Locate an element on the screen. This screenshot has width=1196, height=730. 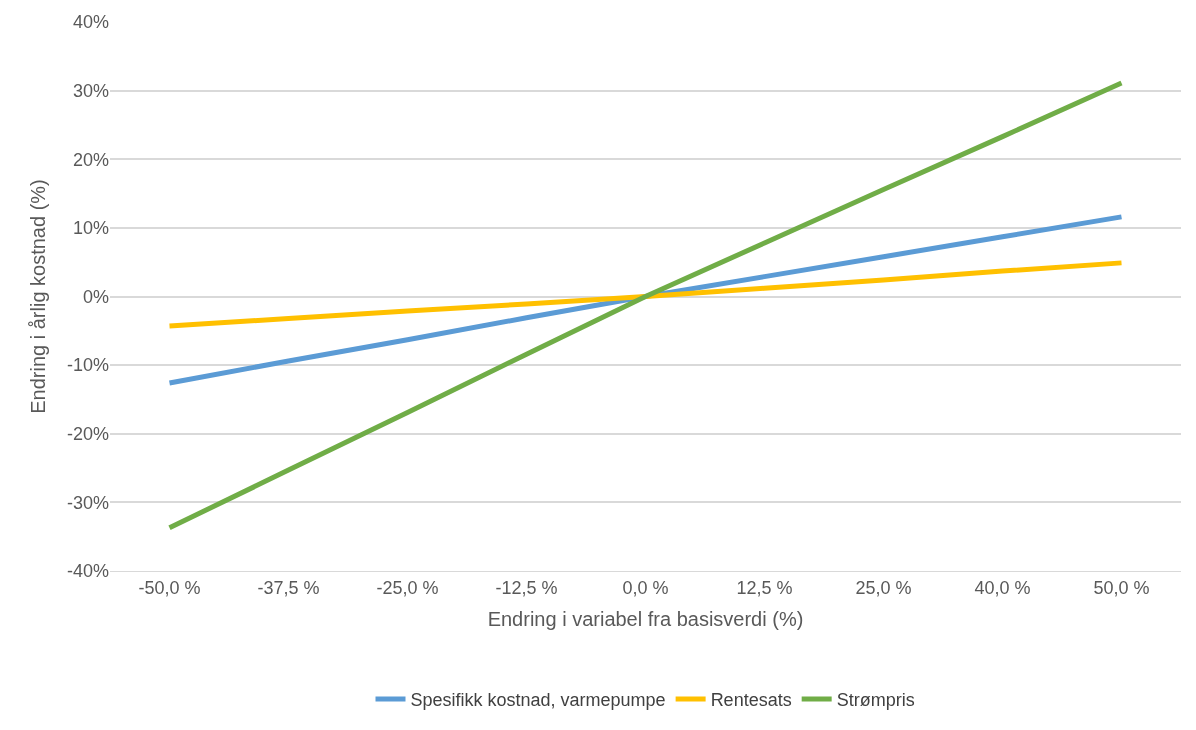
x-tick-label: 12,5 % is located at coordinates (764, 587).